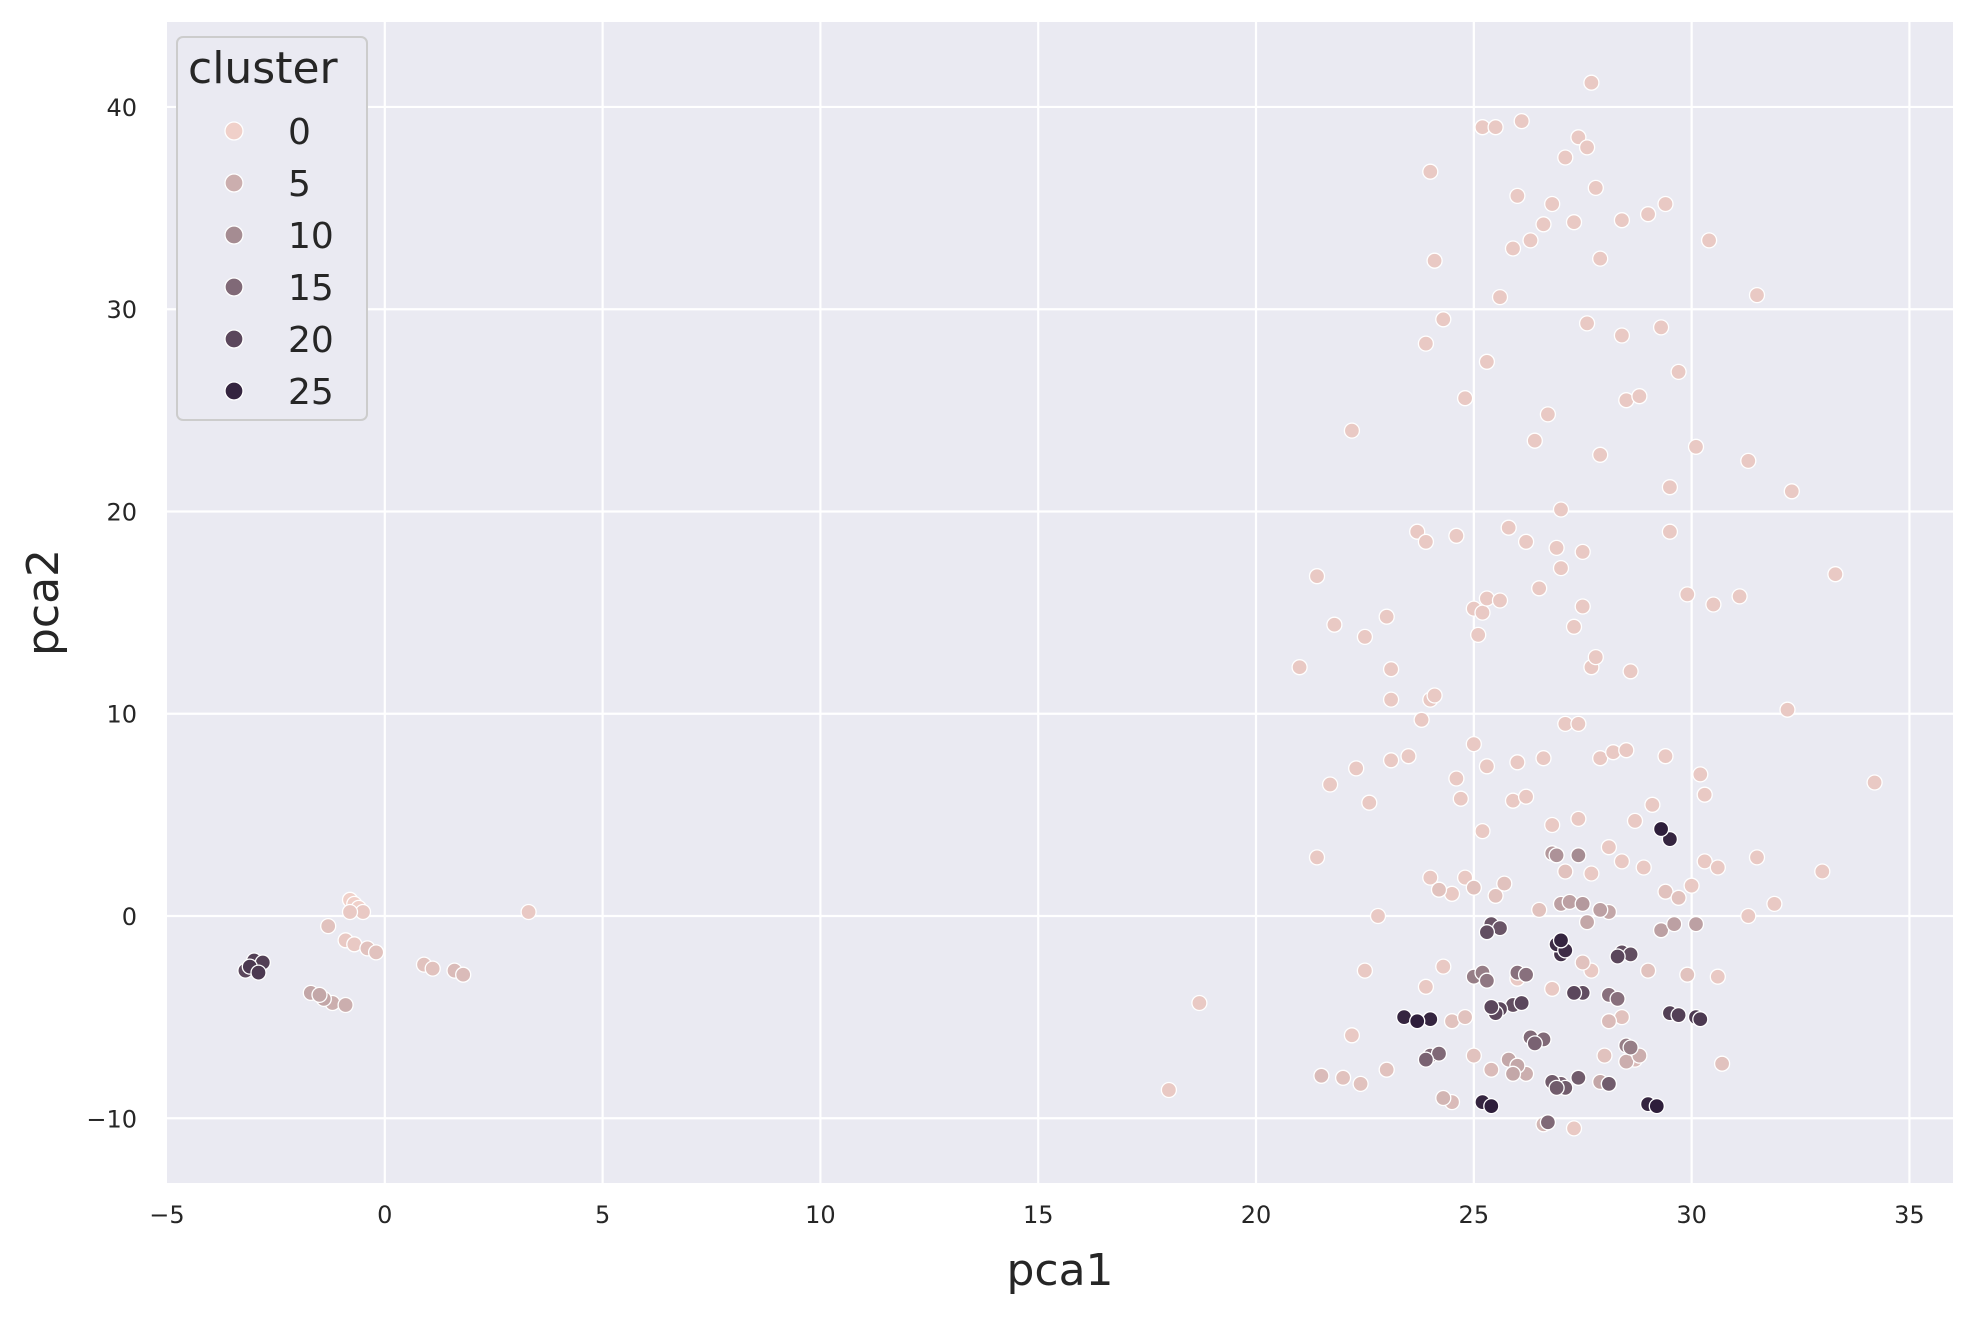 The height and width of the screenshot is (1320, 1970). Describe the element at coordinates (299, 132) in the screenshot. I see `legend-label: 0` at that location.